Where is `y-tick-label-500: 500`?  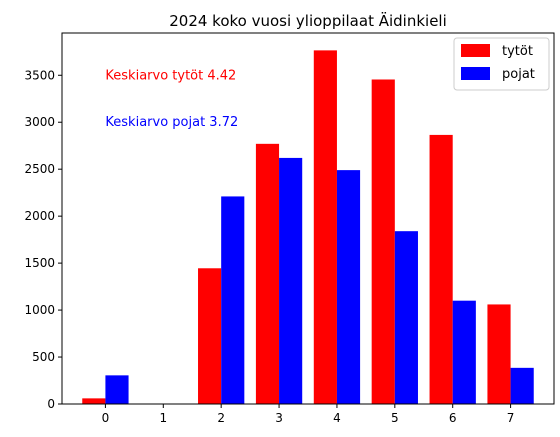 y-tick-label-500: 500 is located at coordinates (43, 357).